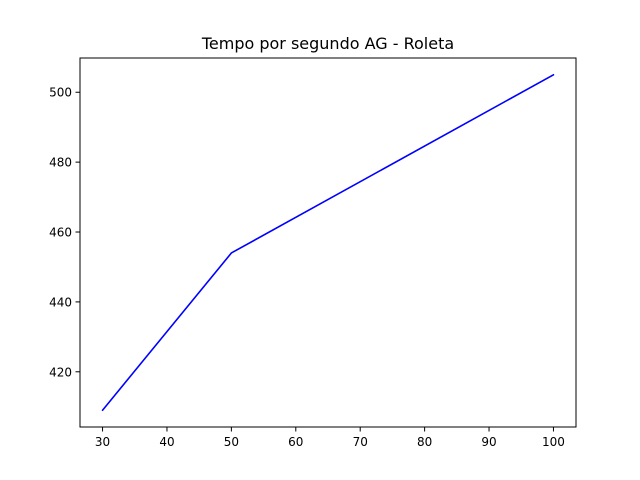  Describe the element at coordinates (102, 442) in the screenshot. I see `x-tick-label-0: 30` at that location.